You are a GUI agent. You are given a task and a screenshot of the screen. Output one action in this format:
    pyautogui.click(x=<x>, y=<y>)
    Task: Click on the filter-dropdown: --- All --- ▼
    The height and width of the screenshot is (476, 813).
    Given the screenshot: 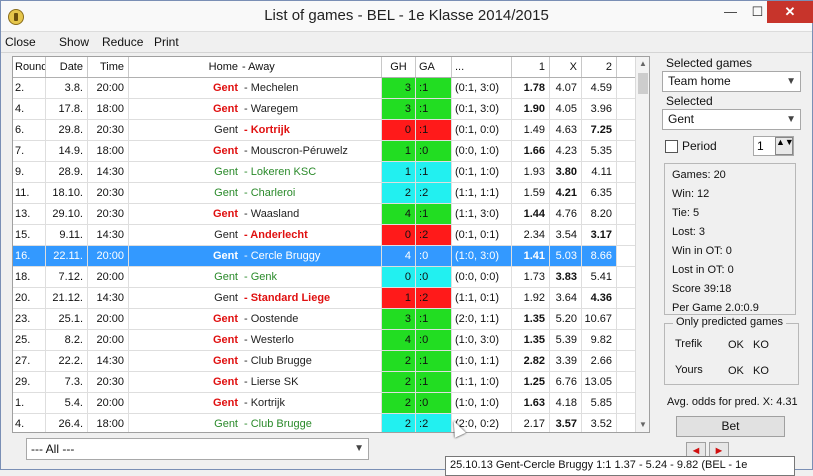 What is the action you would take?
    pyautogui.click(x=197, y=449)
    